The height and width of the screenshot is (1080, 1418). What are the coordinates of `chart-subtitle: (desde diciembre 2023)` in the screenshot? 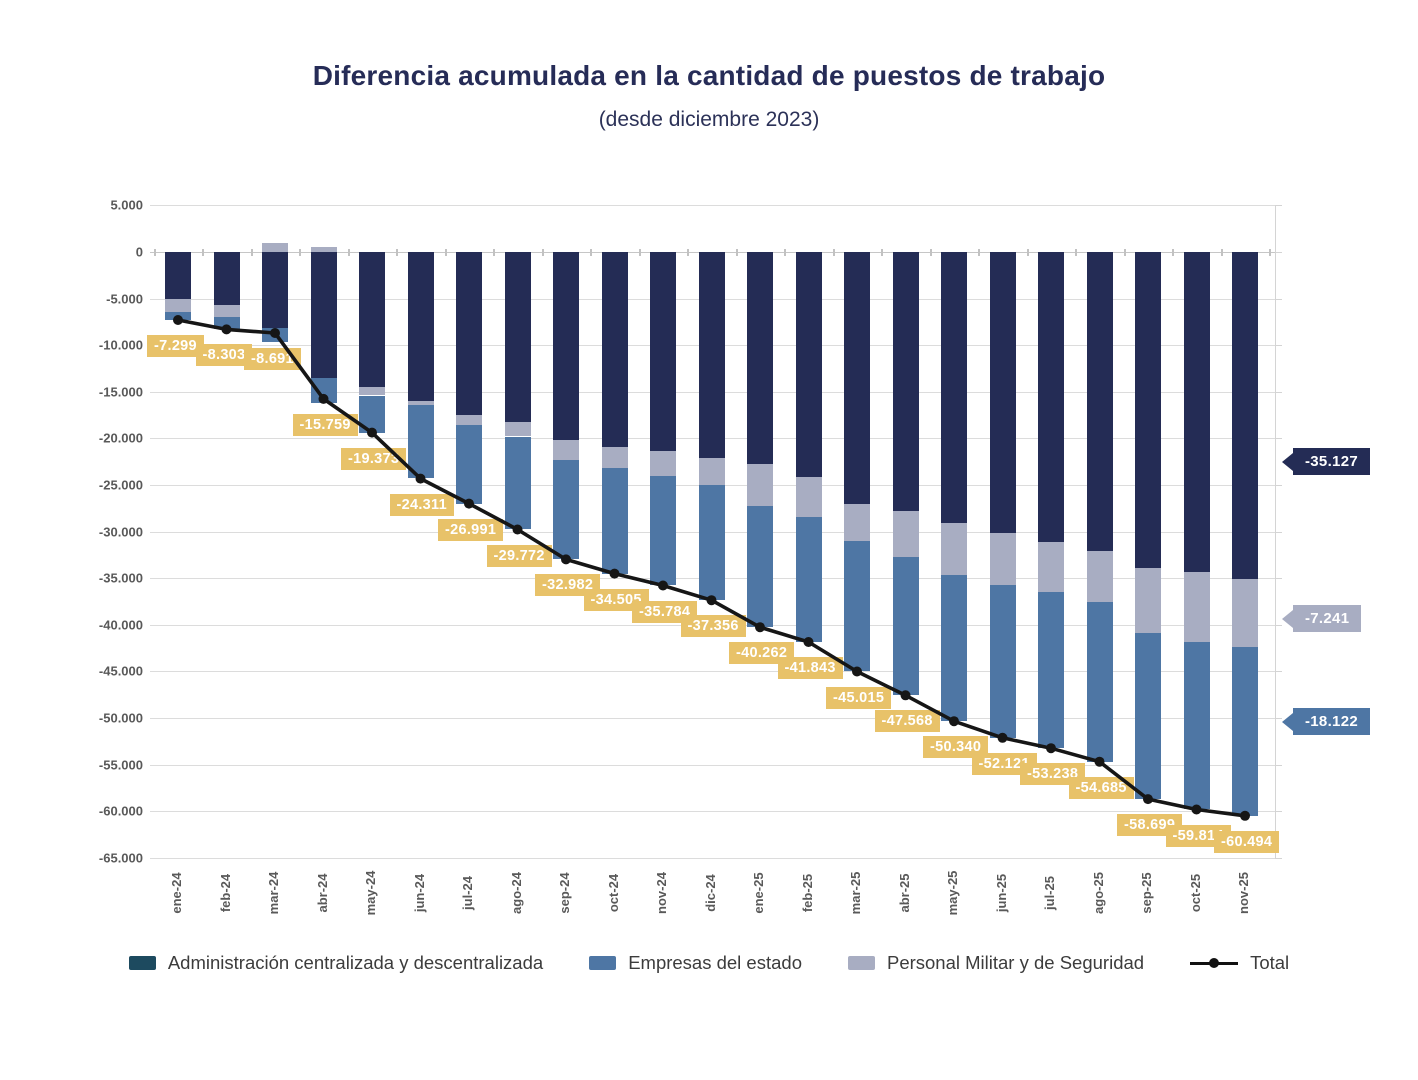 It's located at (709, 119).